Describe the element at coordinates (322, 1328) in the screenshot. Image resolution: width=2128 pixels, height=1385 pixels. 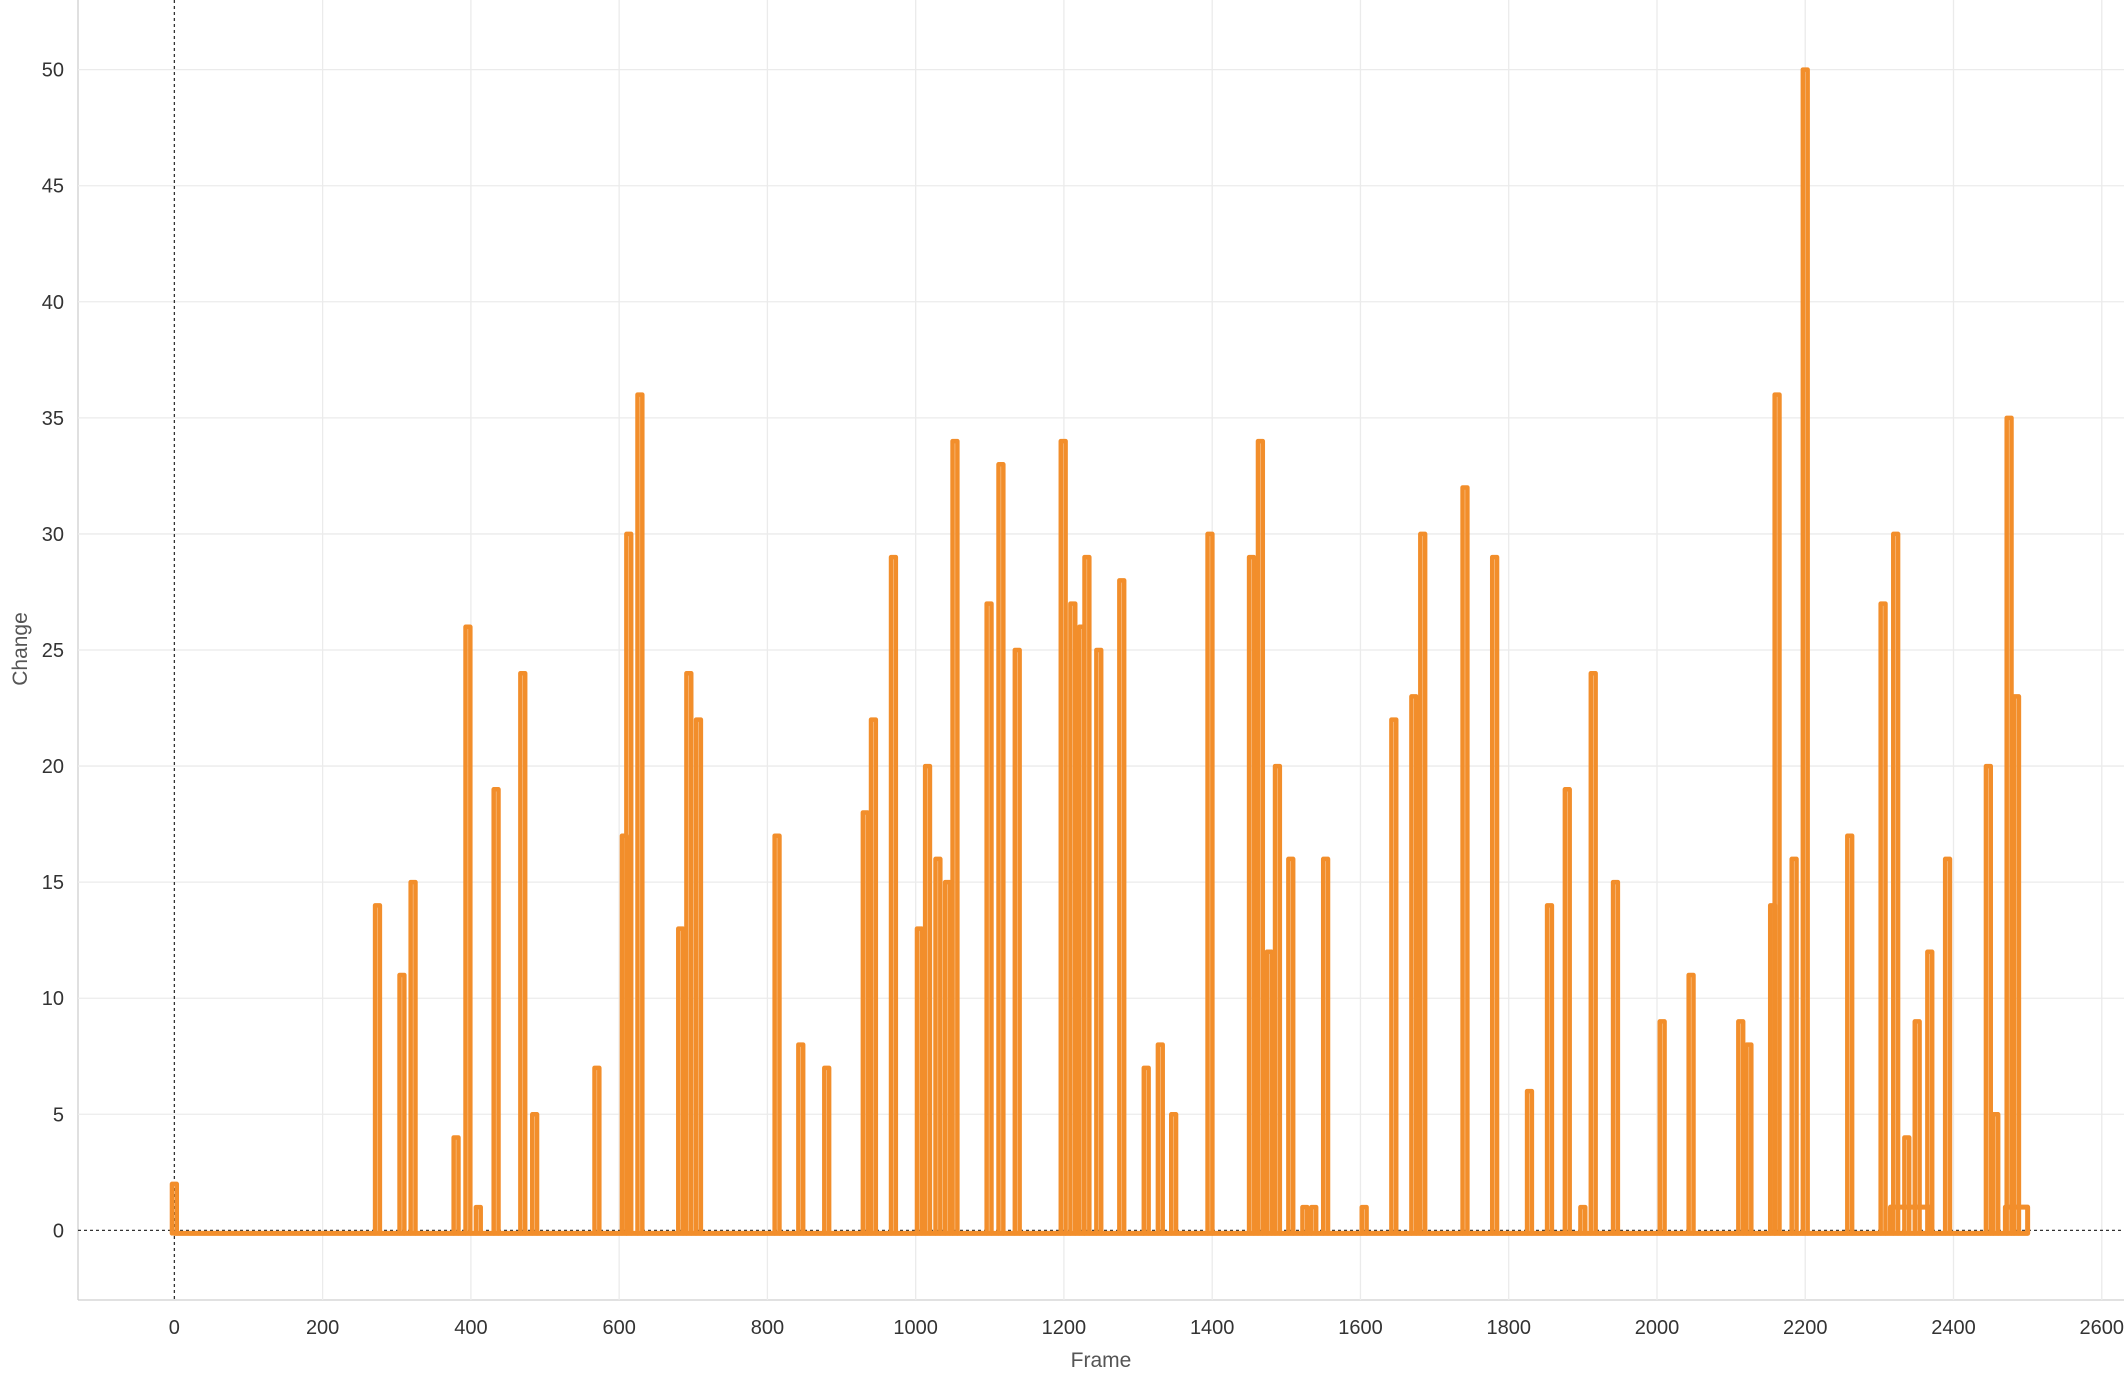
I see `x-tick-label: 200` at that location.